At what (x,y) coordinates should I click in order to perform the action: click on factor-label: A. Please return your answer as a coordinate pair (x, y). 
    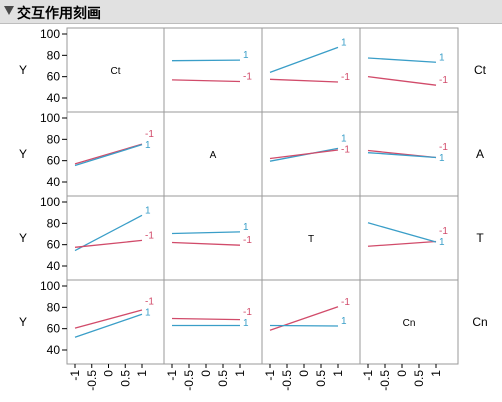
    Looking at the image, I should click on (213, 155).